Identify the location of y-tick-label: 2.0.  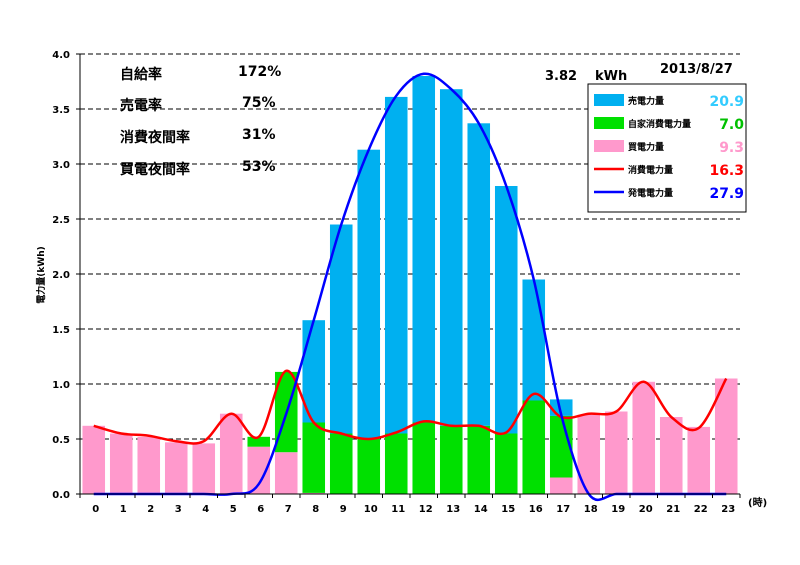
(61, 275).